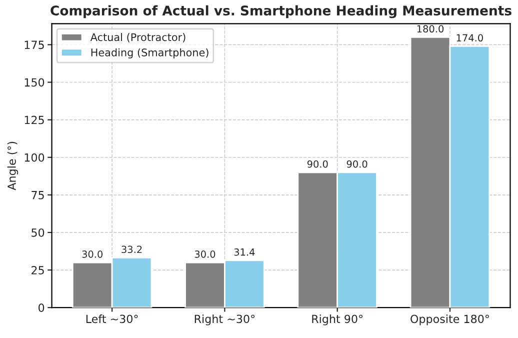 The height and width of the screenshot is (338, 518). I want to click on x-tick-label: Opposite 180°, so click(449, 320).